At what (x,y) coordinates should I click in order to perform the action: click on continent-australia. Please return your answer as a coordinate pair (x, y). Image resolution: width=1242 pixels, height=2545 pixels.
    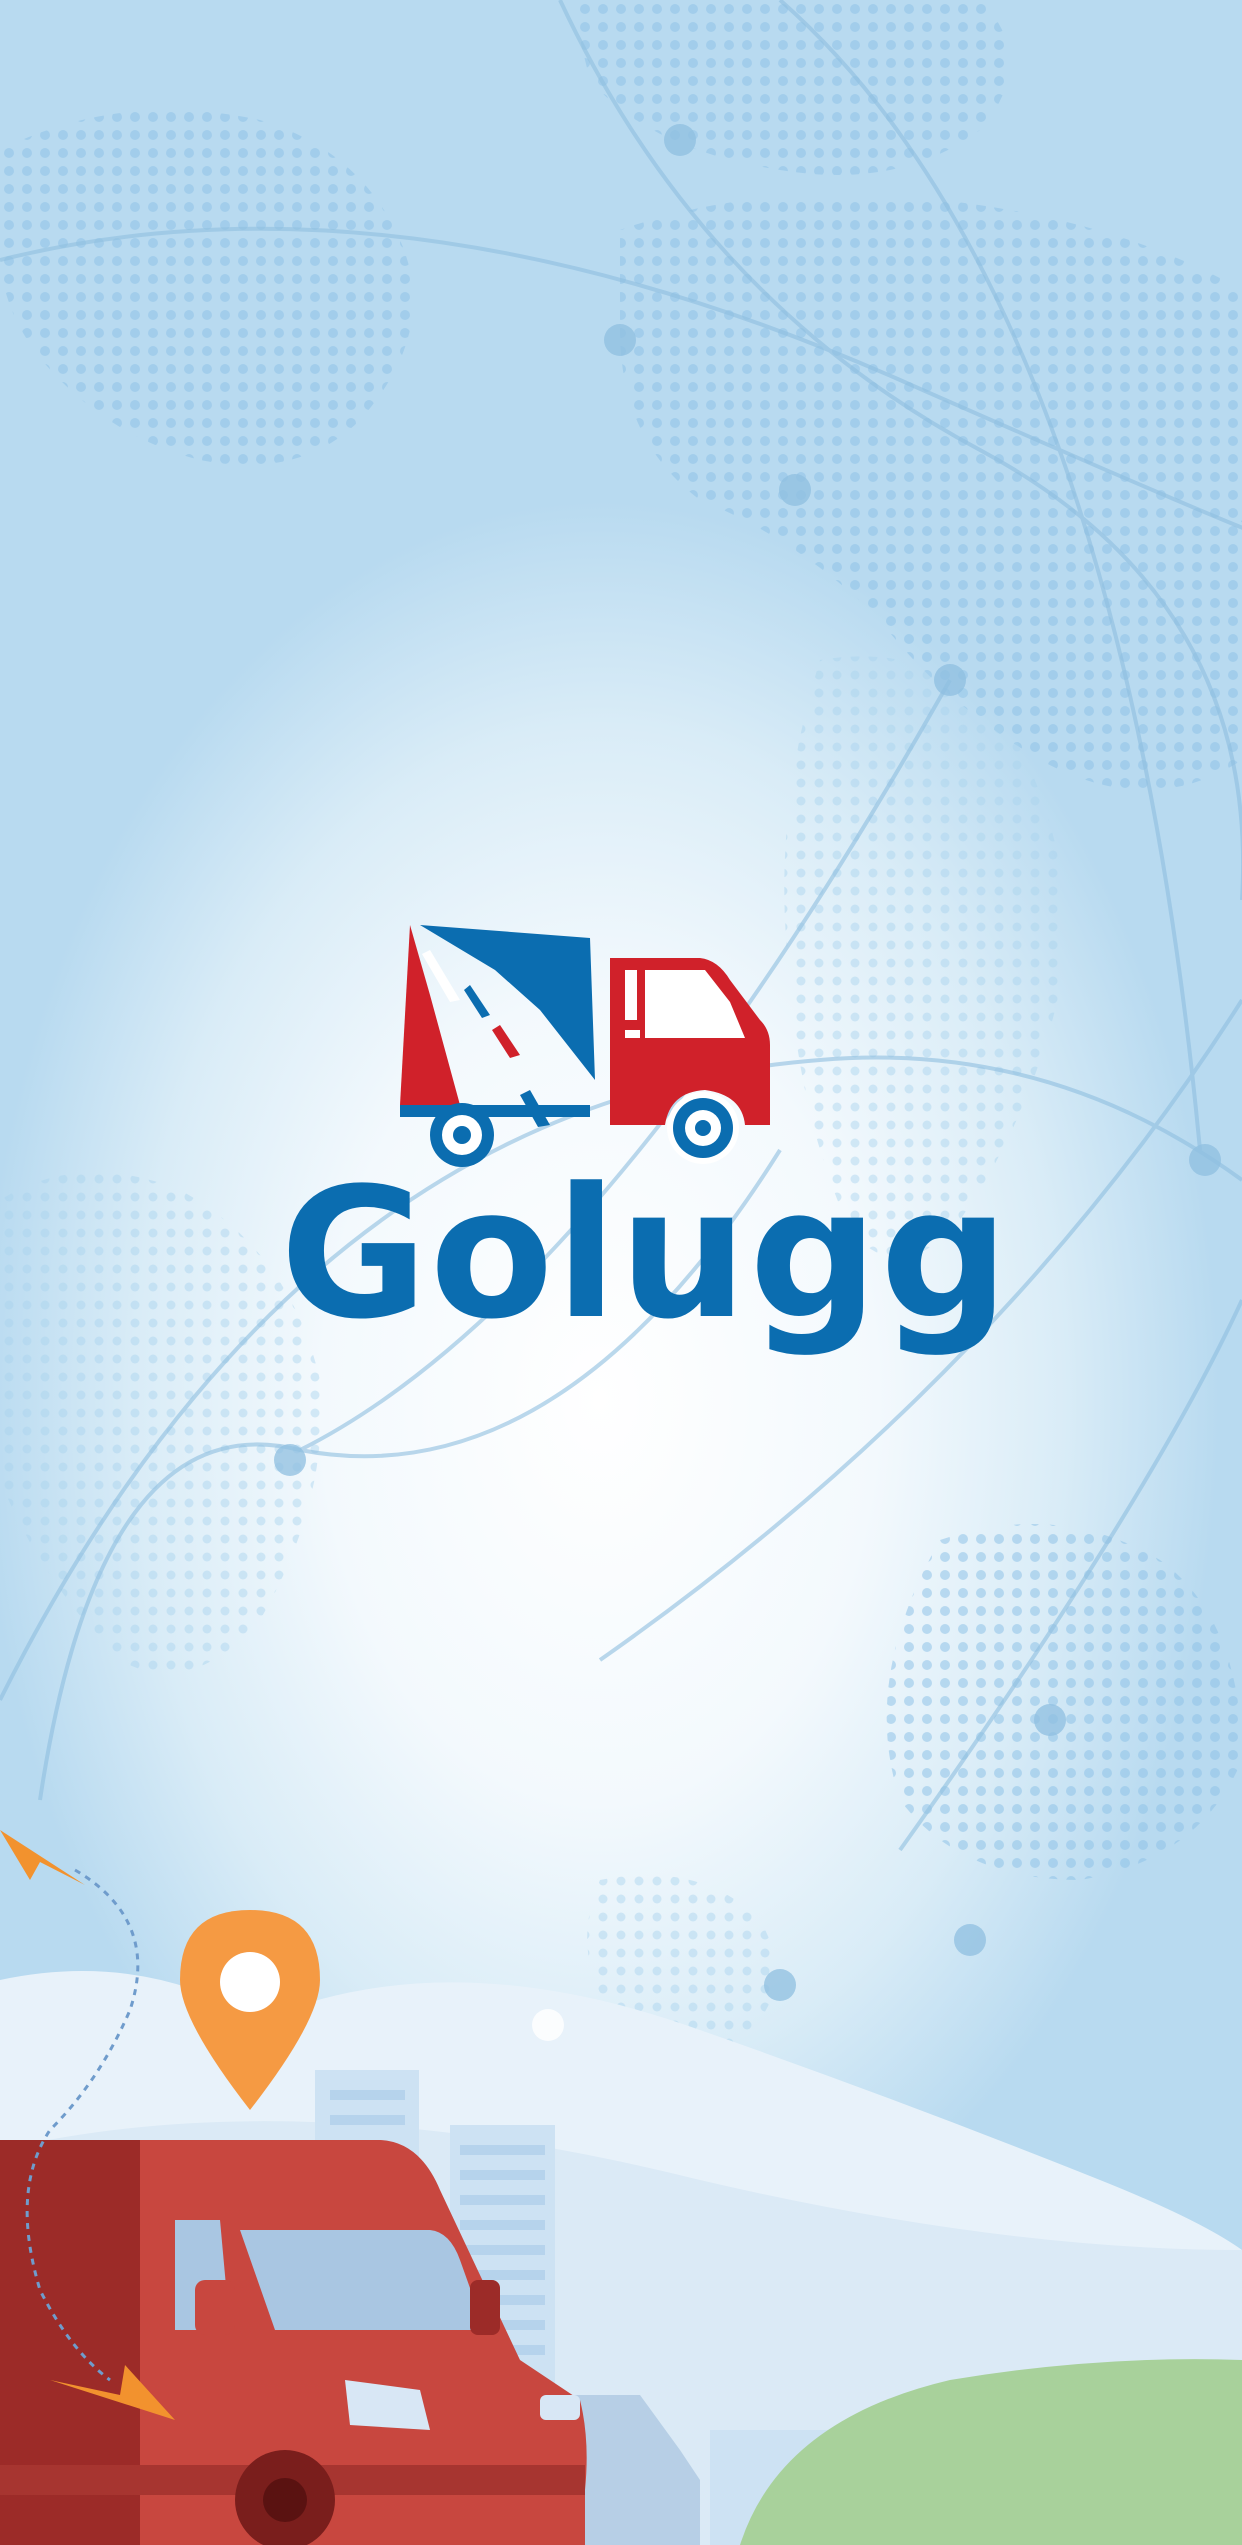
    Looking at the image, I should click on (1064, 1702).